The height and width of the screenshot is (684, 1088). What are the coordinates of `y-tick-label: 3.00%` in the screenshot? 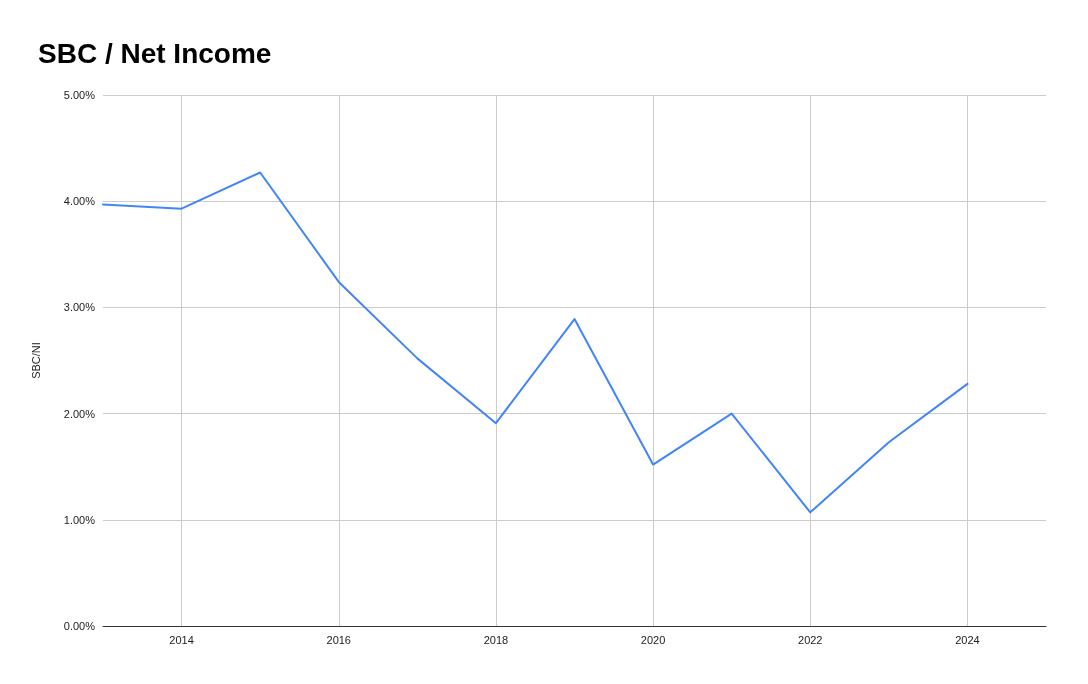 It's located at (79, 307).